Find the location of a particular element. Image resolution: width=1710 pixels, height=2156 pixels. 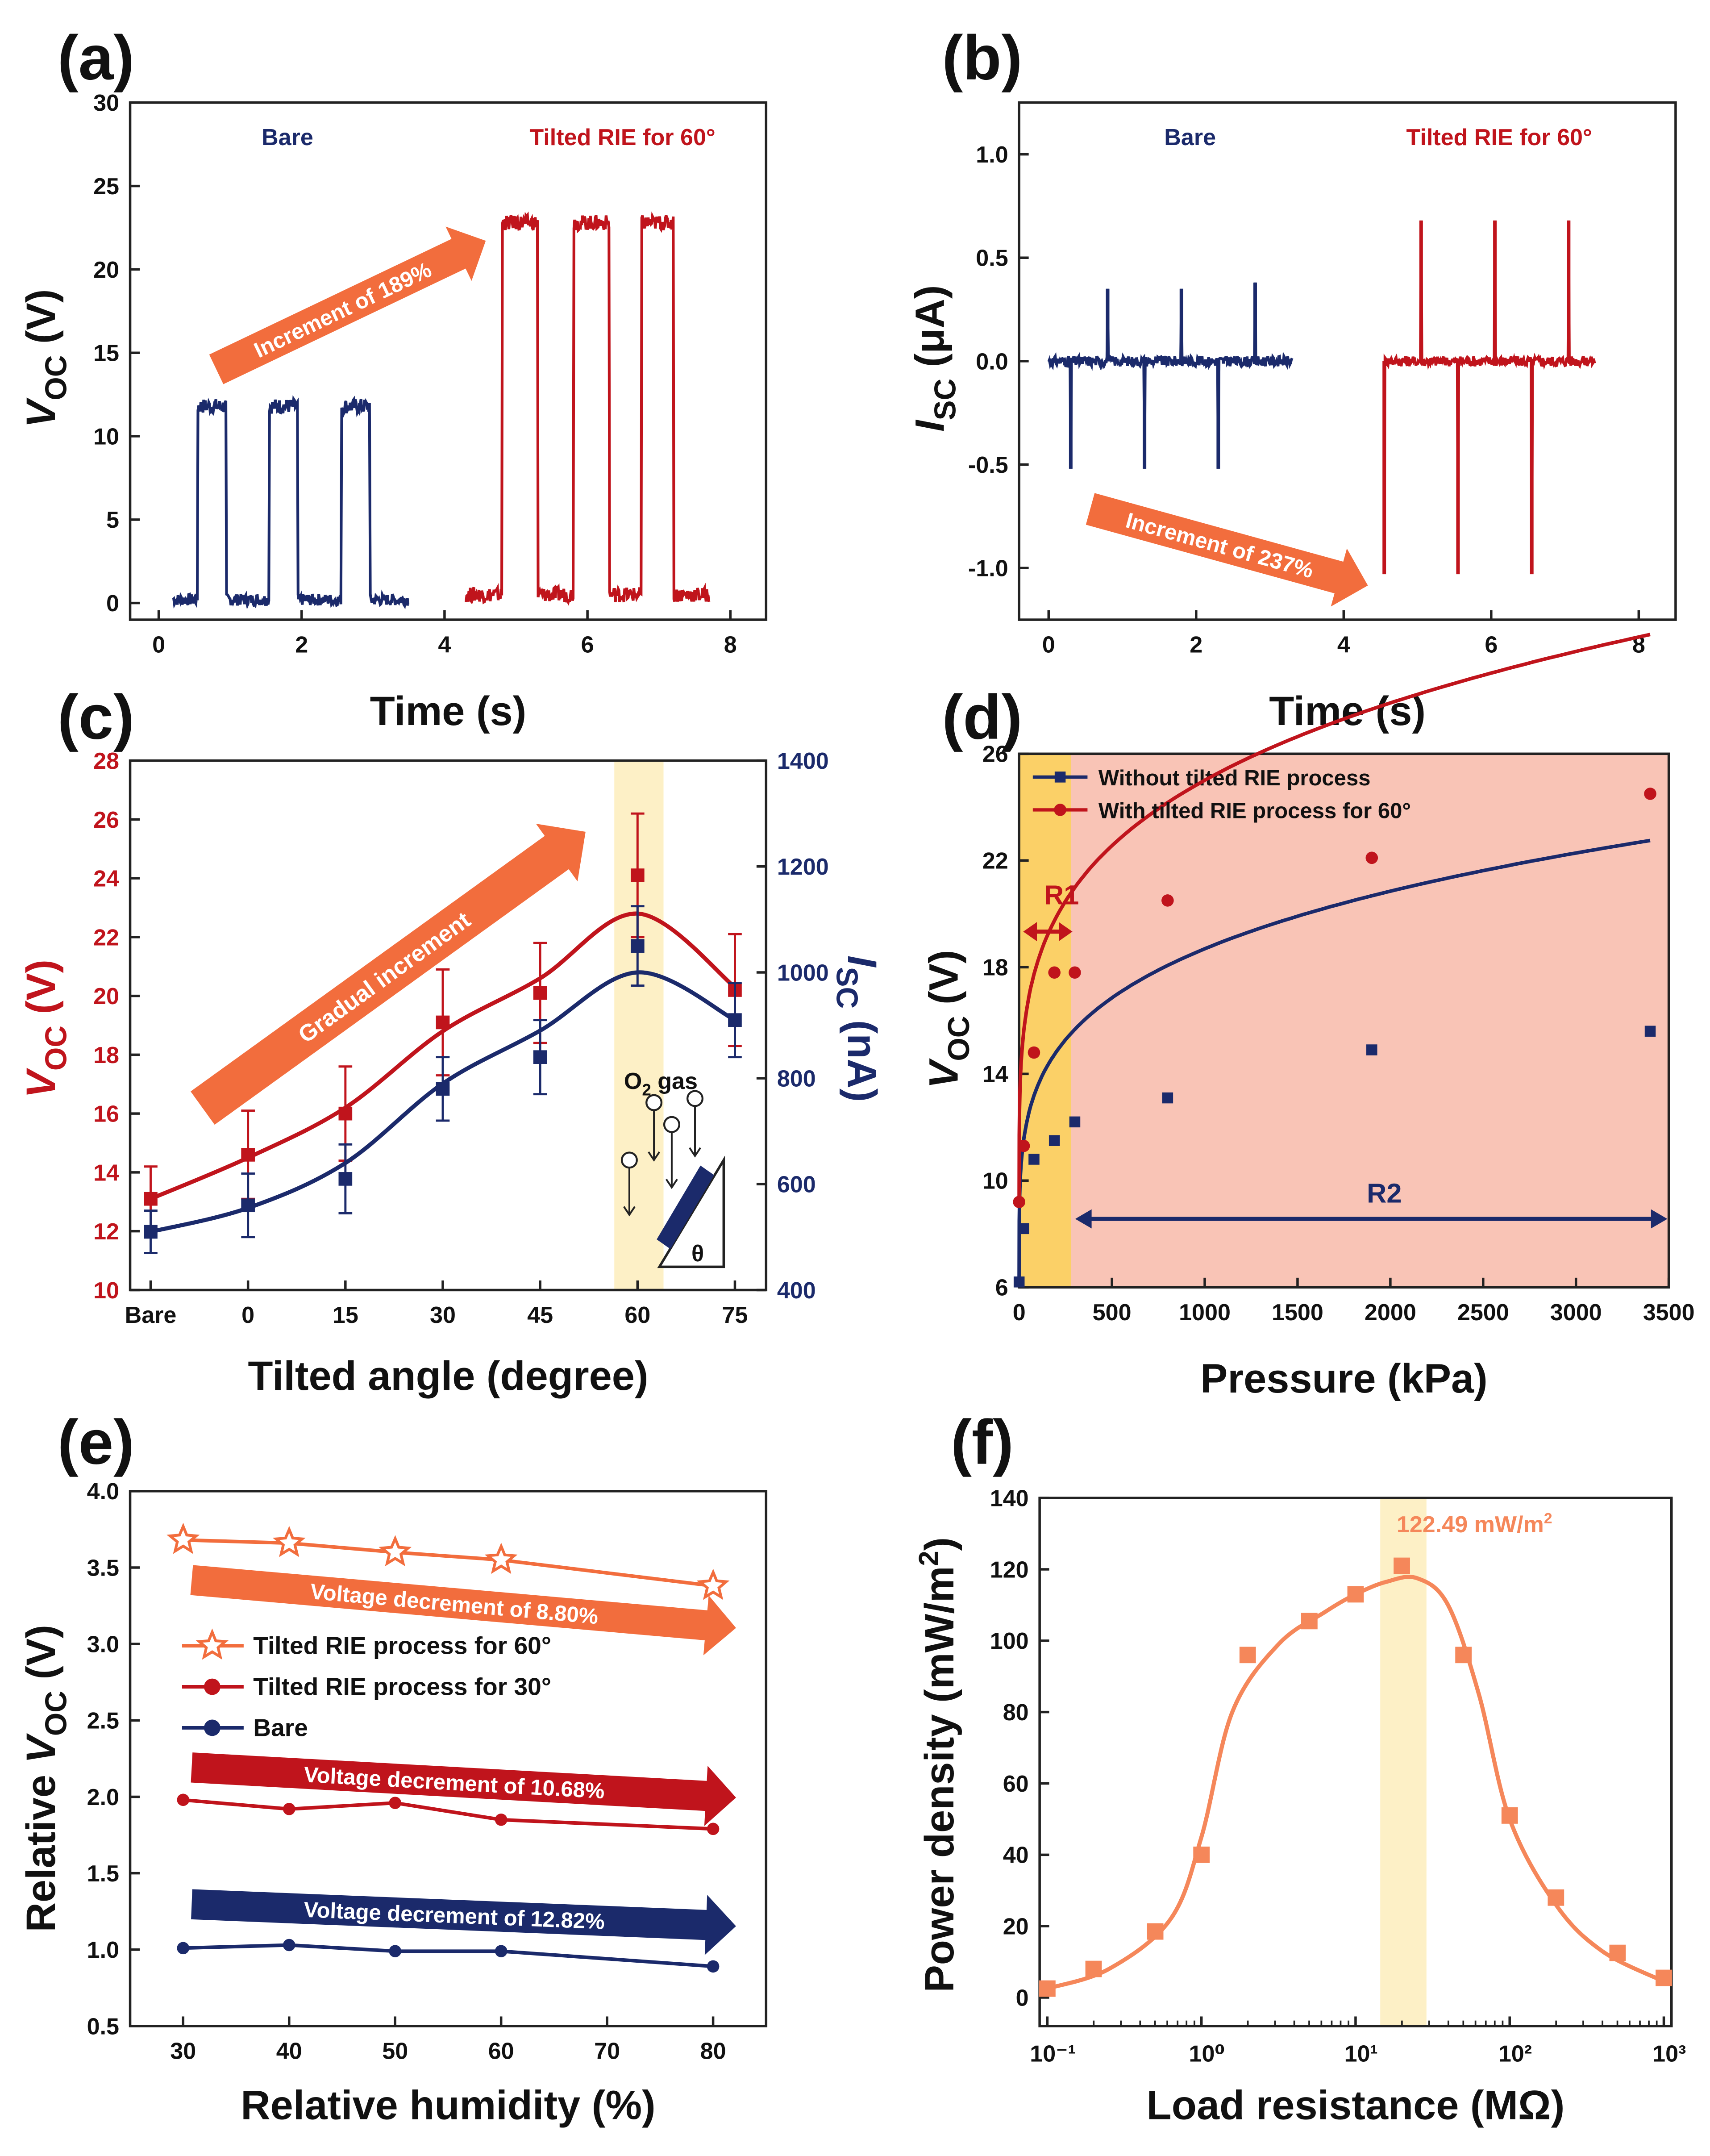

panel-label-b: (b) is located at coordinates (982, 58).